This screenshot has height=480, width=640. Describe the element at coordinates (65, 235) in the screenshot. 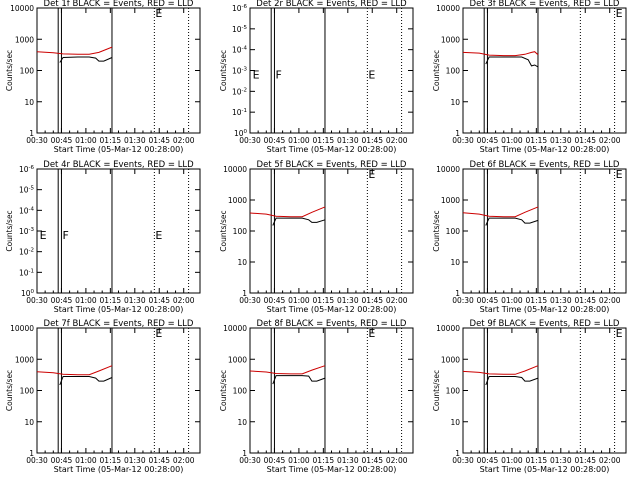

I see `flag-f: F` at that location.